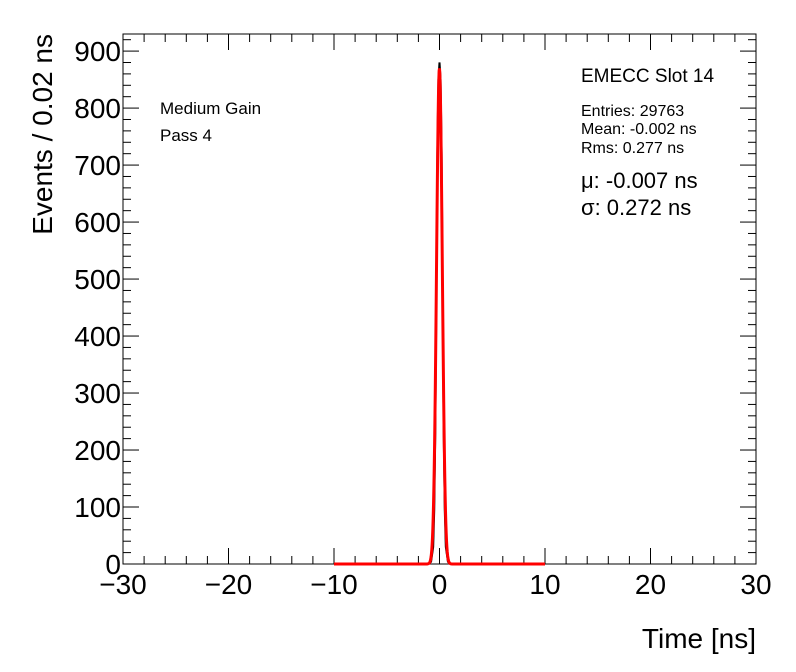 Image resolution: width=796 pixels, height=672 pixels. What do you see at coordinates (210, 108) in the screenshot?
I see `annotation-medium-gain: Medium Gain` at bounding box center [210, 108].